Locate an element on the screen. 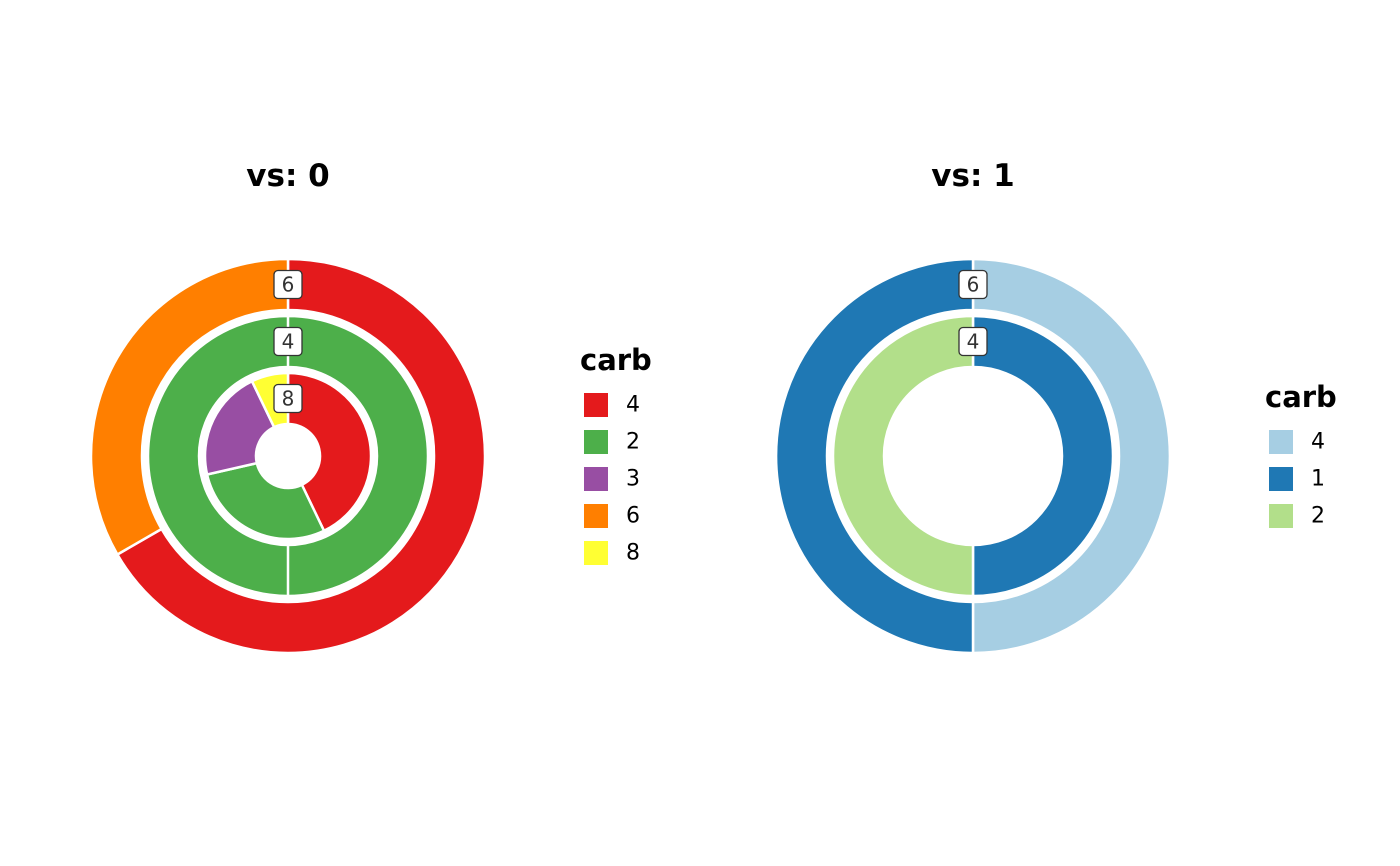 Image resolution: width=1400 pixels, height=866 pixels. legend-label: 1 is located at coordinates (1318, 479).